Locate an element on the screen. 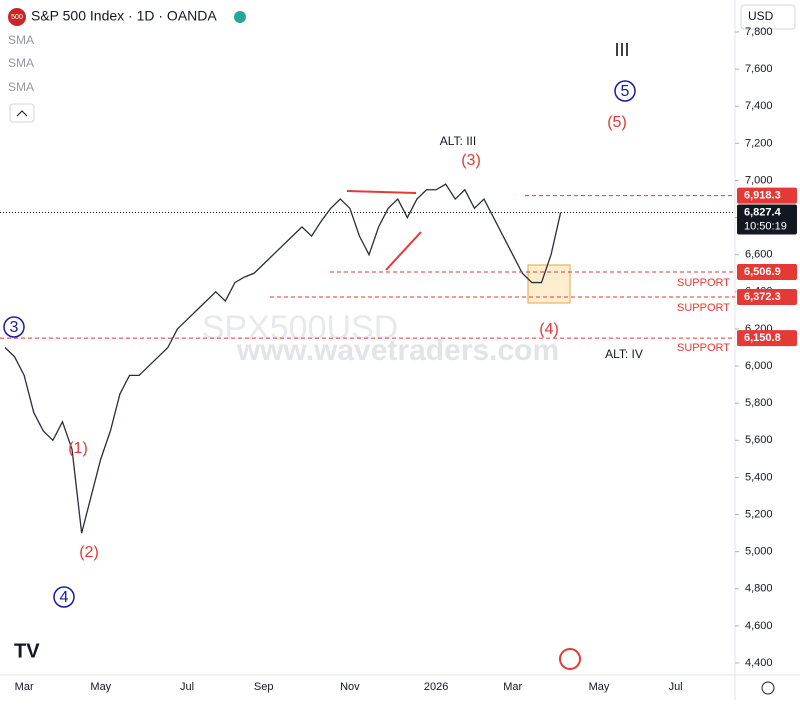  y-tick-label: 7,000 is located at coordinates (759, 180).